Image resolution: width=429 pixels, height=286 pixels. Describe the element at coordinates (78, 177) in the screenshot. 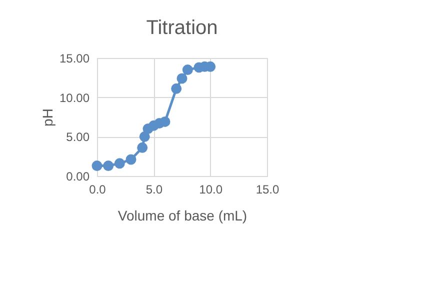

I see `y-tick-label: 0.00` at that location.